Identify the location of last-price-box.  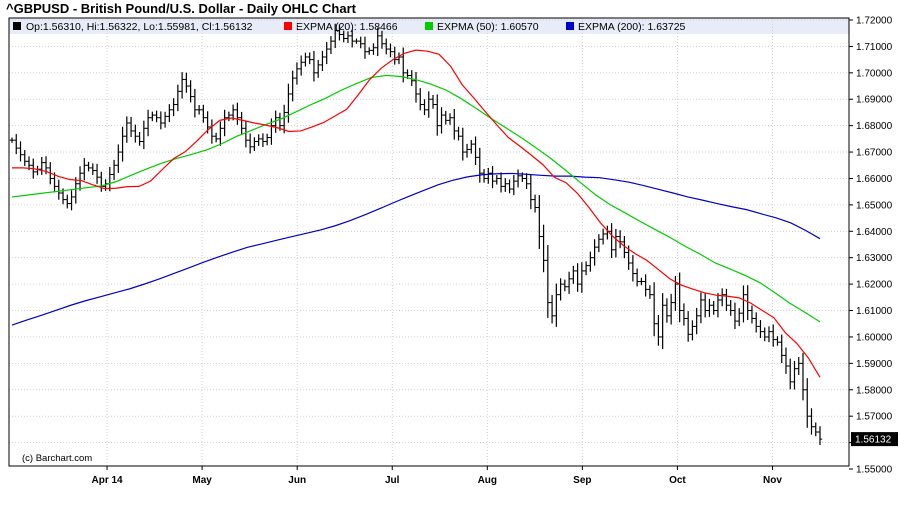
(874, 439).